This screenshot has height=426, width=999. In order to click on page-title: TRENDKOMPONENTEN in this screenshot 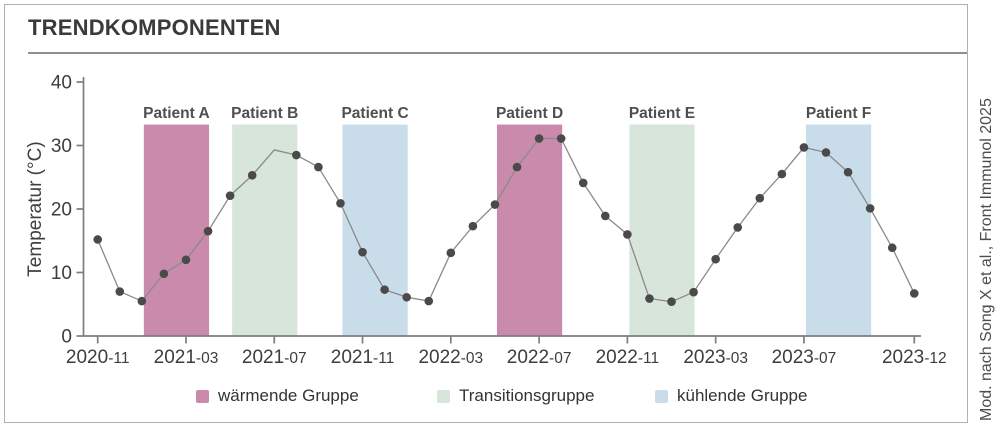, I will do `click(154, 27)`.